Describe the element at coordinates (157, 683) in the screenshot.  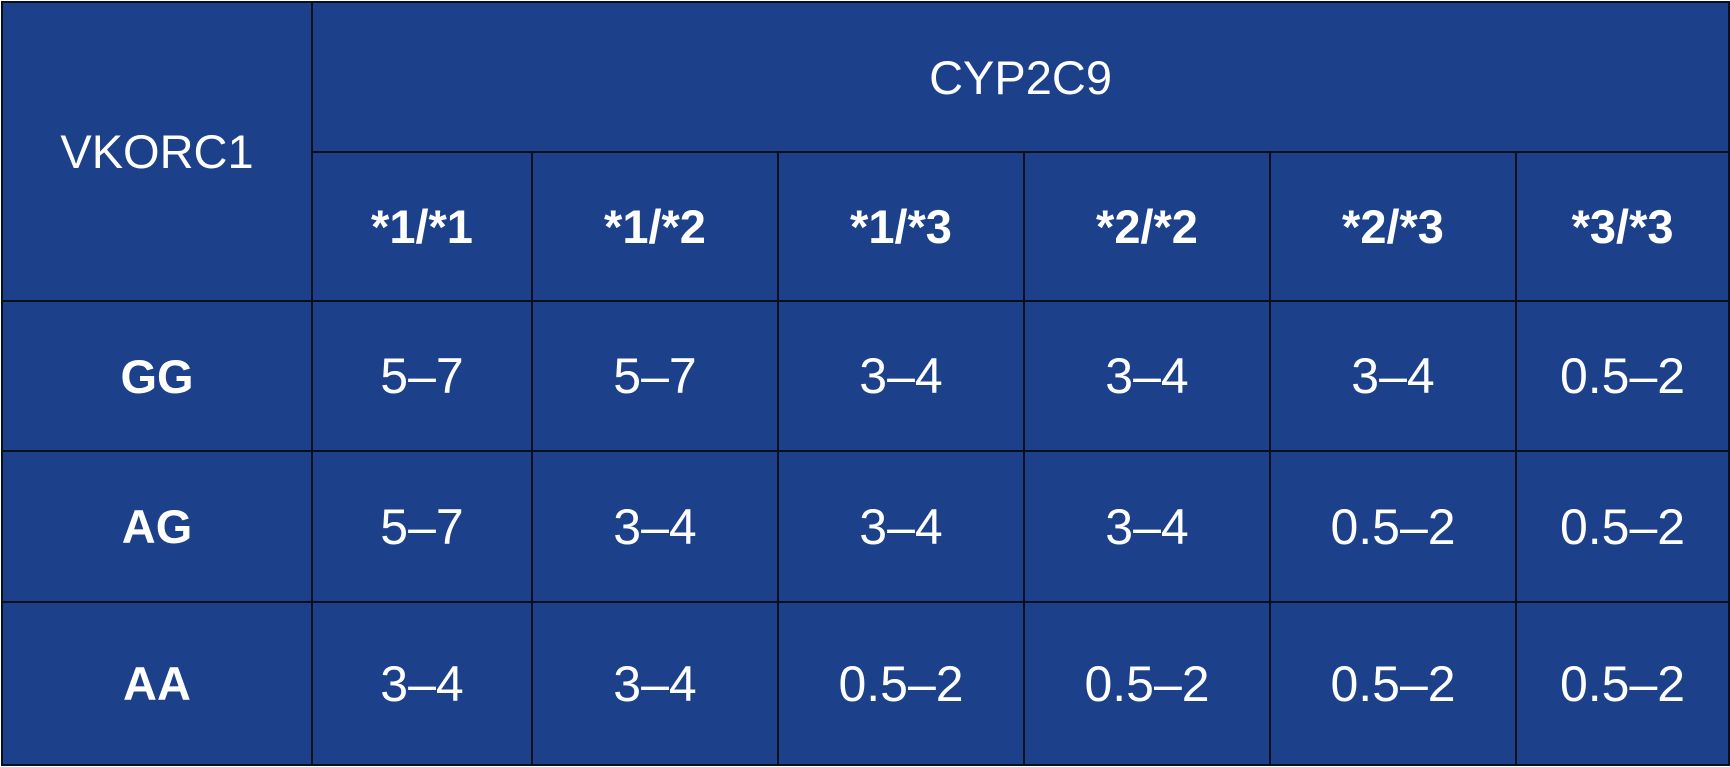
I see `row-header: AA` at that location.